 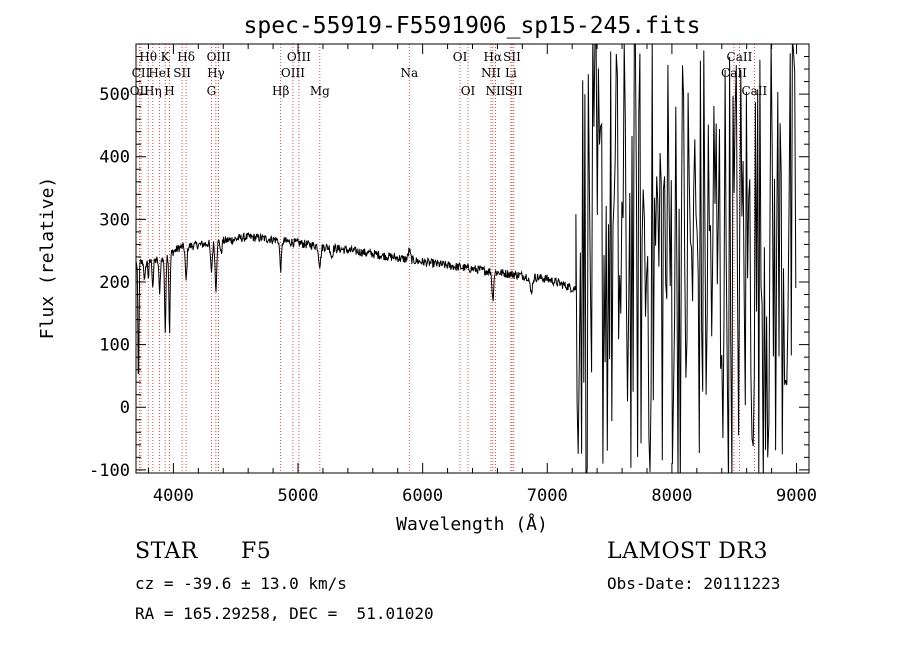 I want to click on spectral-line-label: K, so click(x=166, y=57).